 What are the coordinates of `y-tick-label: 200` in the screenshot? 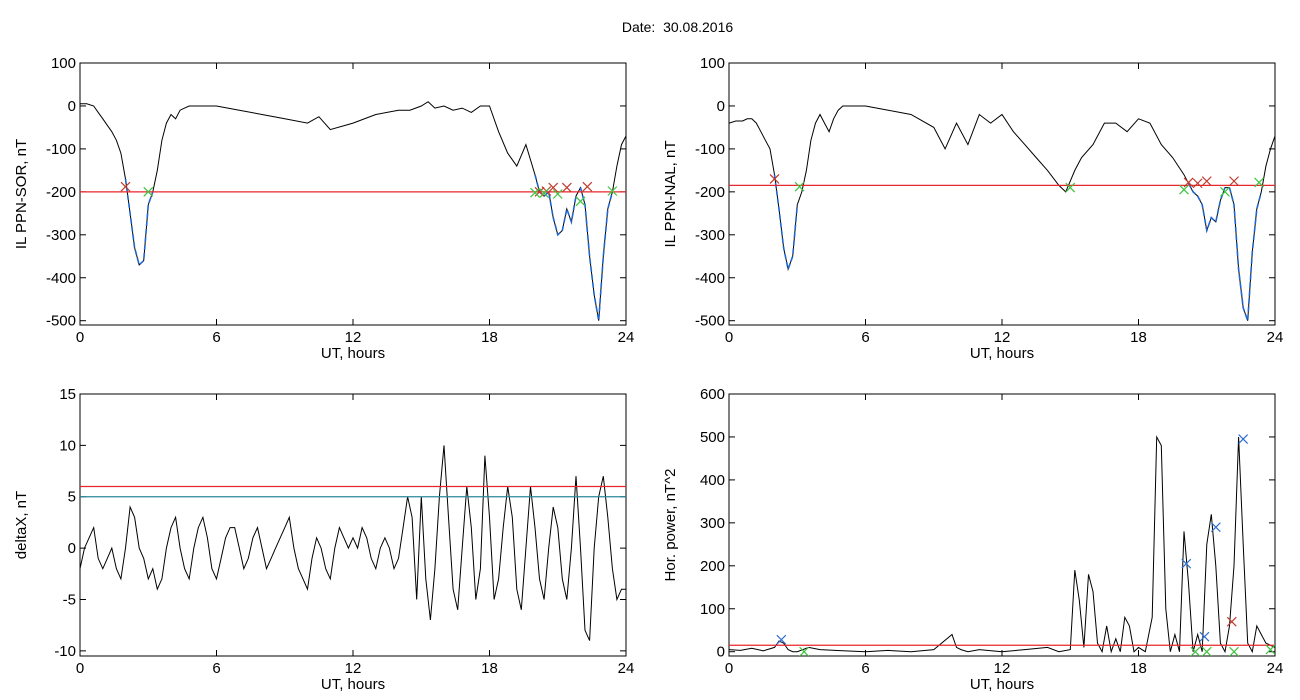 It's located at (712, 566).